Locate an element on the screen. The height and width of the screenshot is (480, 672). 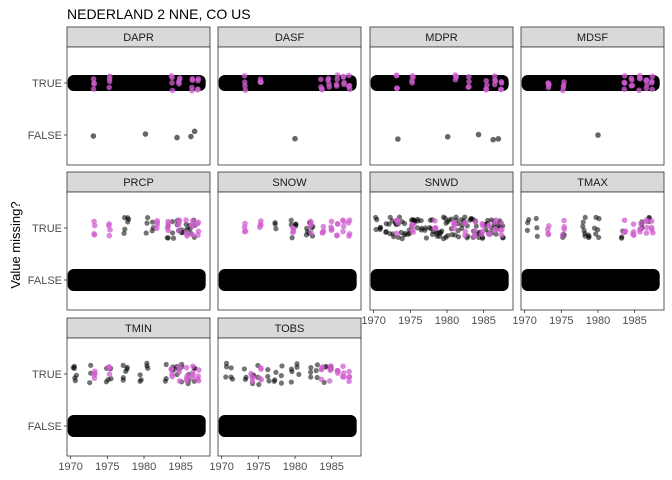
facet-snwd: SNWD 1970 1975 1980 1985 is located at coordinates (437, 249).